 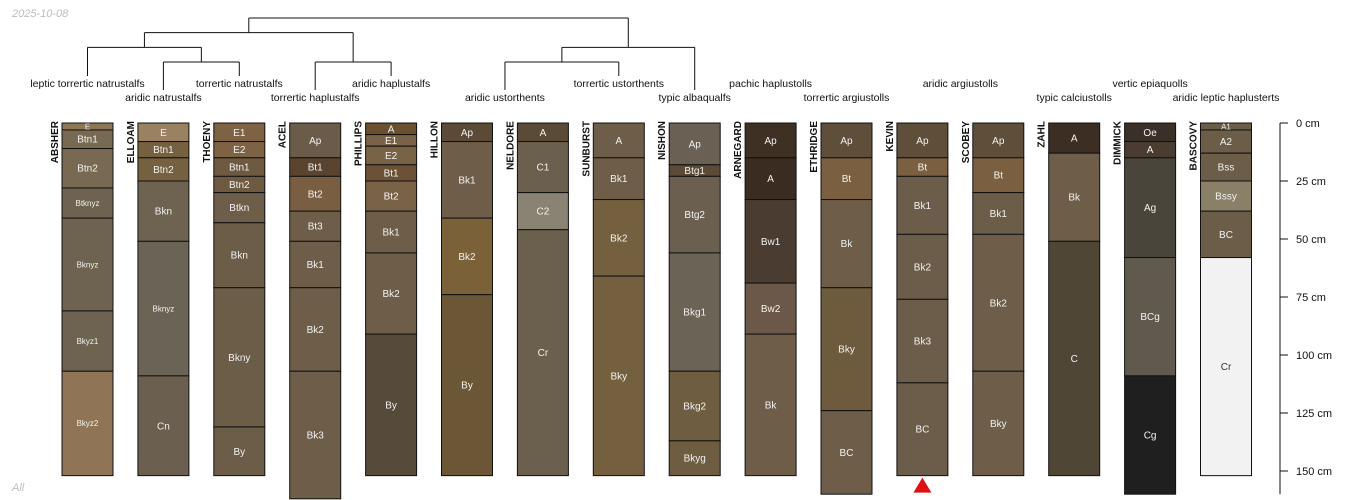 What do you see at coordinates (239, 150) in the screenshot?
I see `horizon-label-thoeny-e2: E2` at bounding box center [239, 150].